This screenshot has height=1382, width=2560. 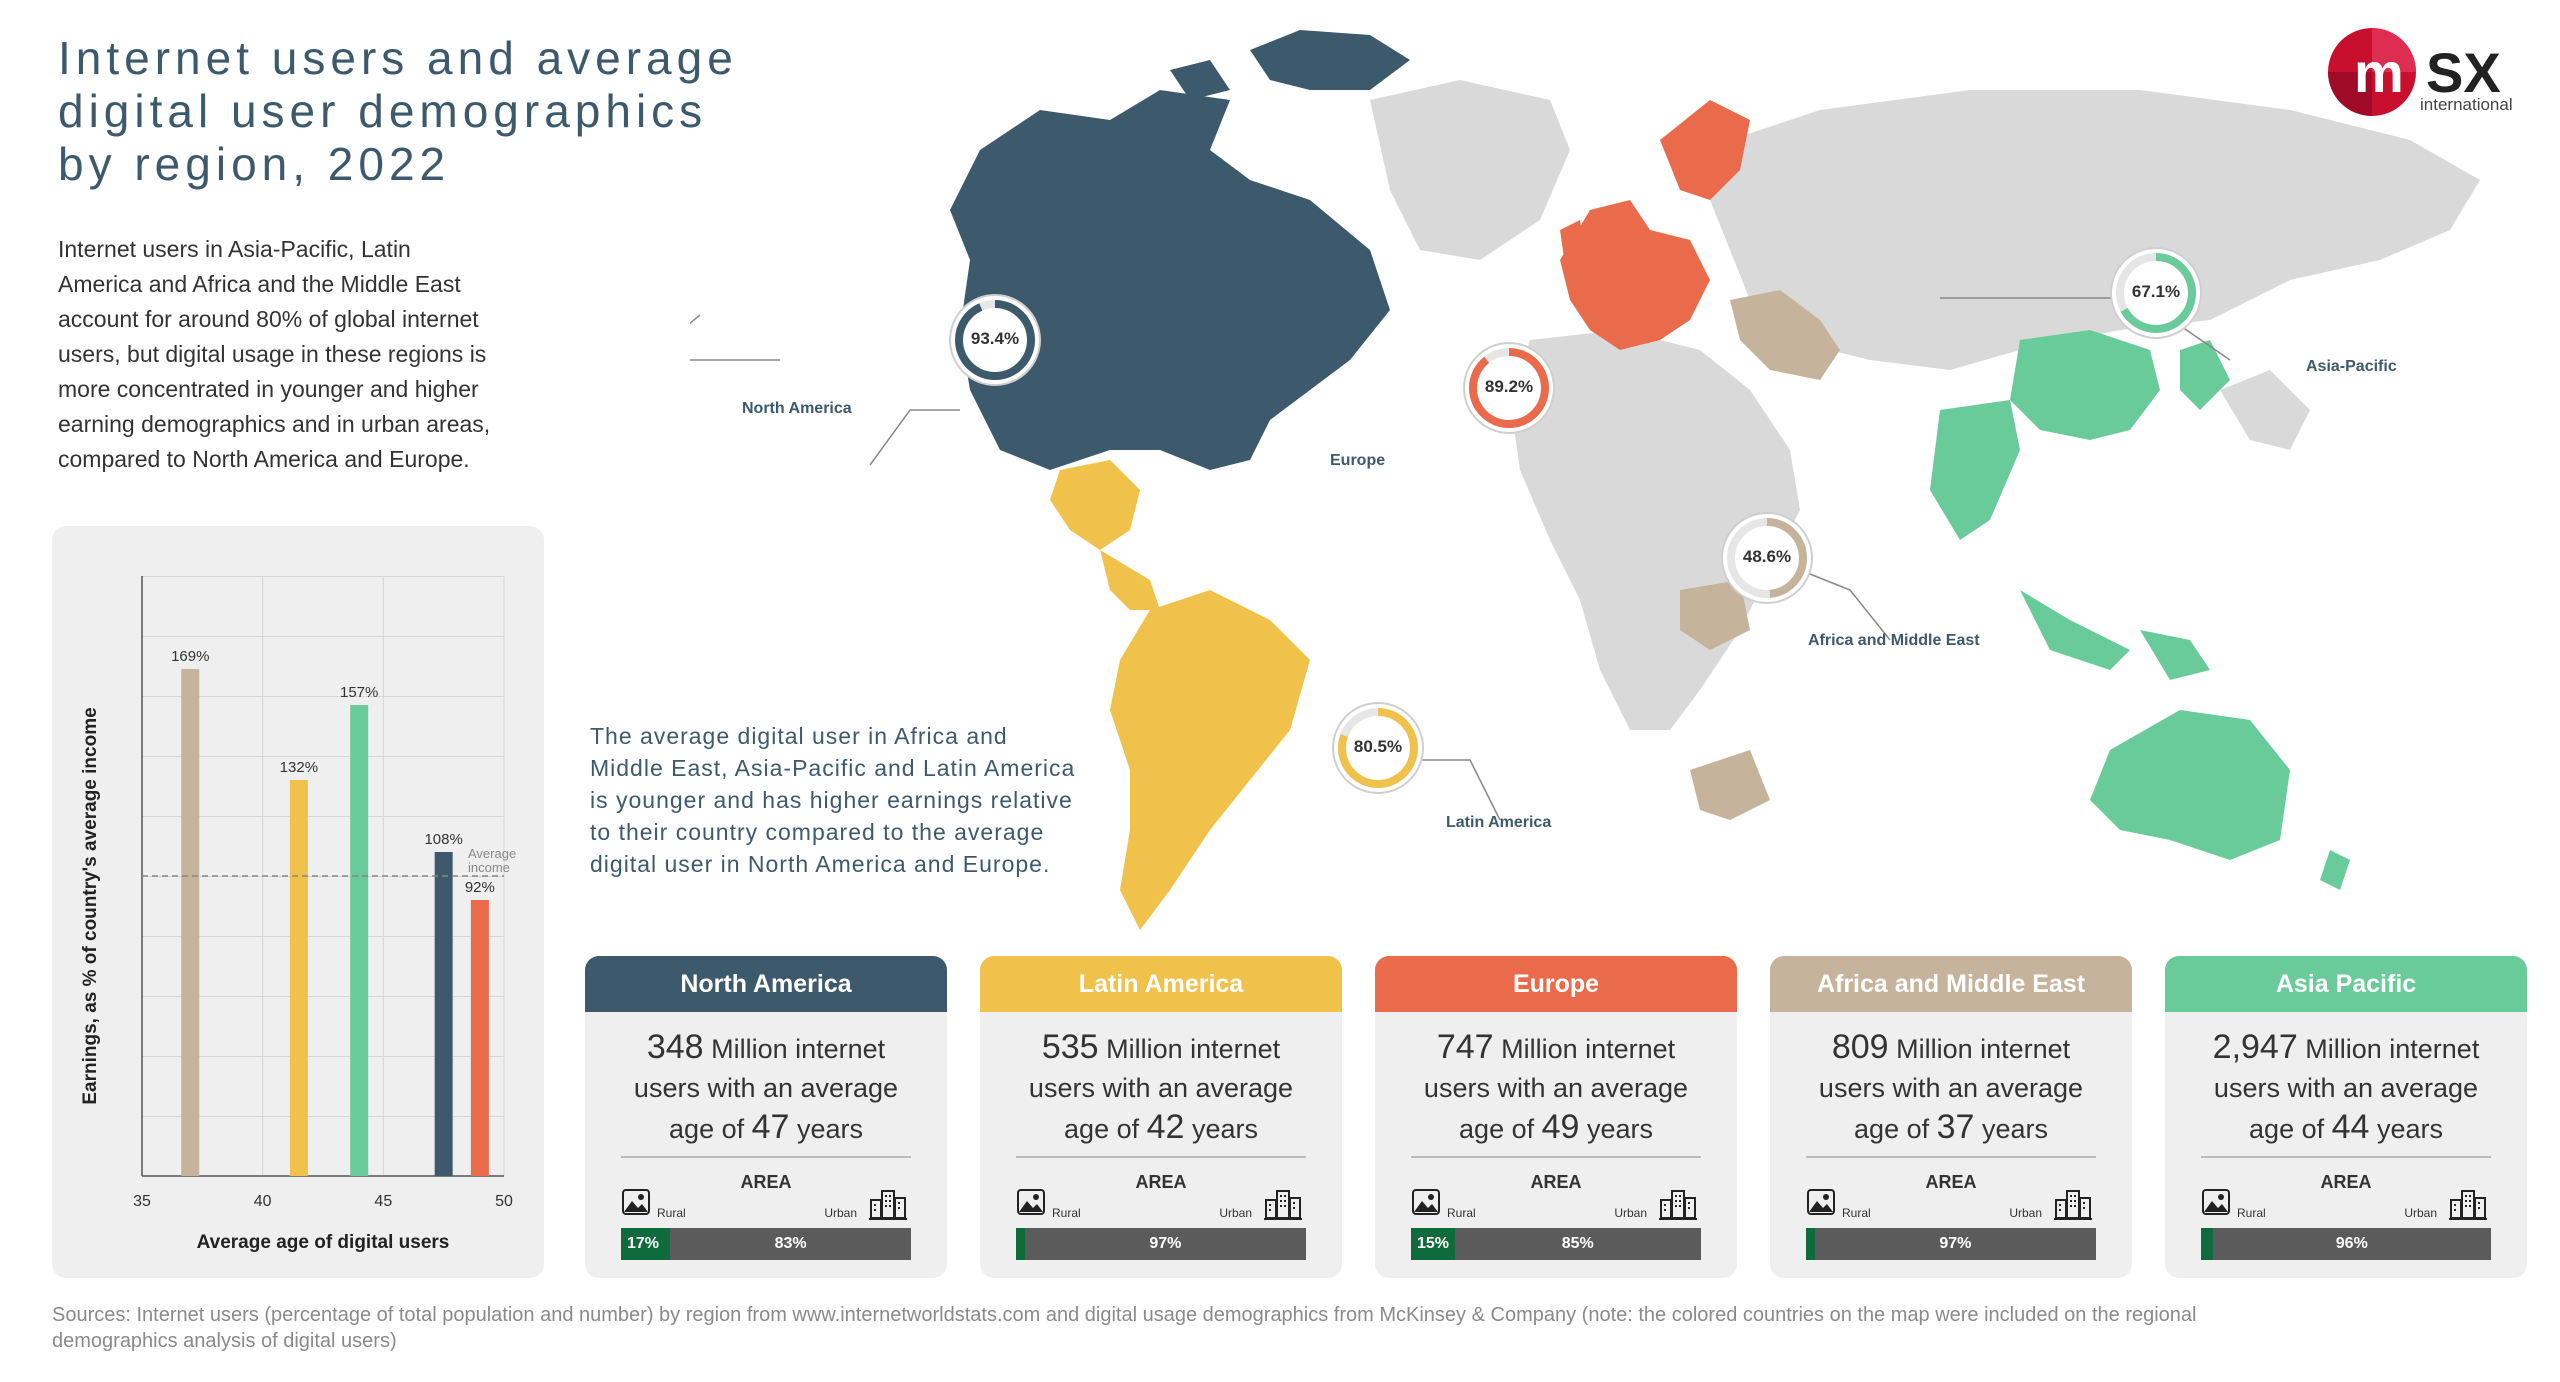 I want to click on average-age: 37, so click(x=1955, y=1127).